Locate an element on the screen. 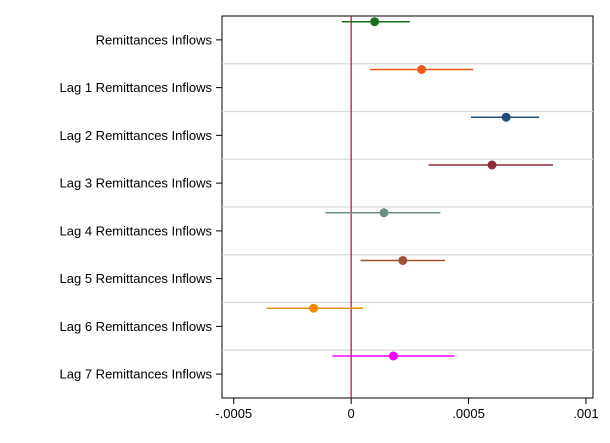 The image size is (610, 443). y-tick-label: Lag 1 Remittances Inflows is located at coordinates (136, 87).